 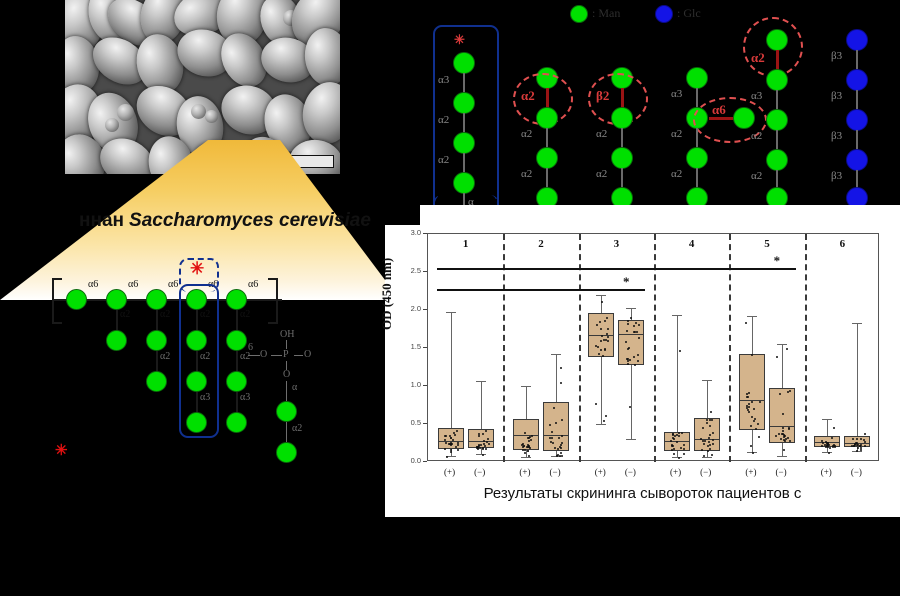 I want to click on glycan-column-2: α2 α2 α2 α 2, so click(x=548, y=138).